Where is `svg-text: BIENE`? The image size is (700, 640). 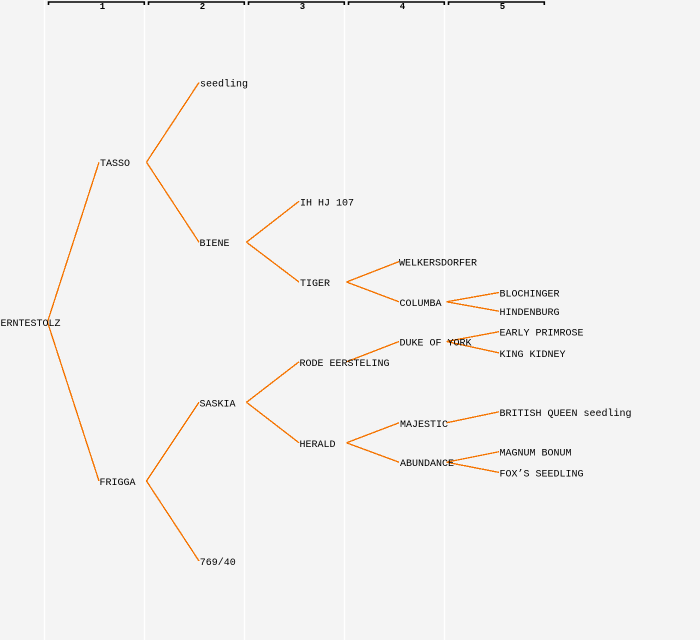
svg-text: BIENE is located at coordinates (215, 244).